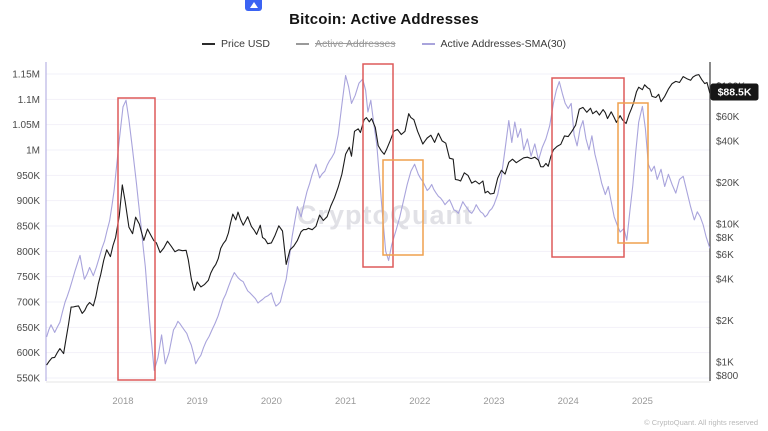  What do you see at coordinates (725, 321) in the screenshot?
I see `right-axis-tick-label: $2K` at bounding box center [725, 321].